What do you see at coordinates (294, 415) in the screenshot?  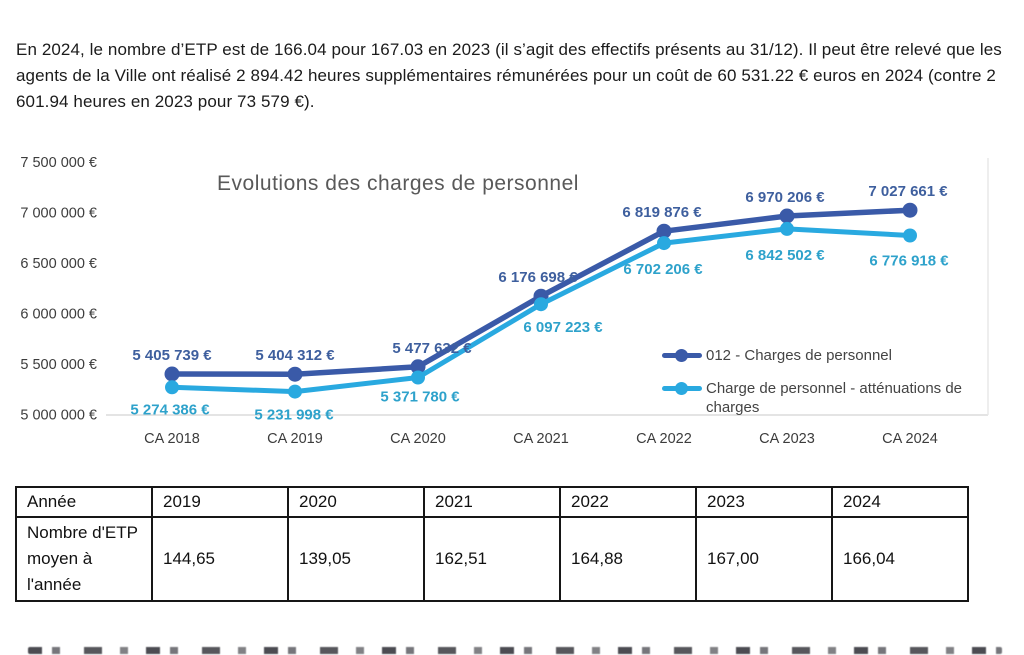 I see `data-label-1: 5 231 998 €` at bounding box center [294, 415].